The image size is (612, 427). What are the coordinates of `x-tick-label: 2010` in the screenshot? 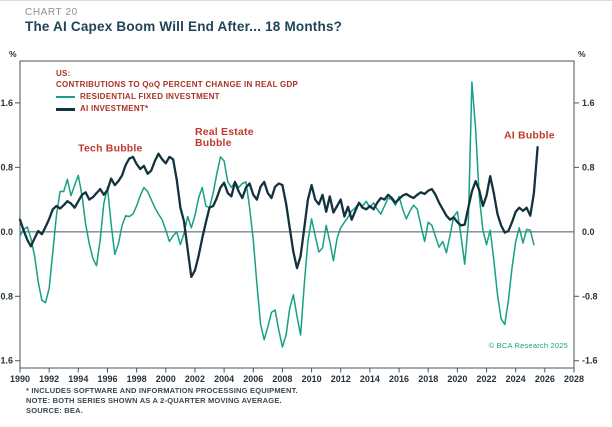 It's located at (312, 379).